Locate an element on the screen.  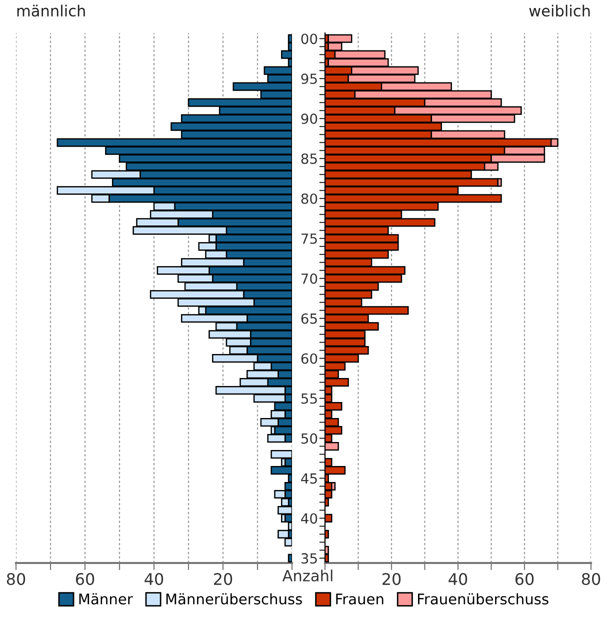
legend-label: Frauen is located at coordinates (360, 599).